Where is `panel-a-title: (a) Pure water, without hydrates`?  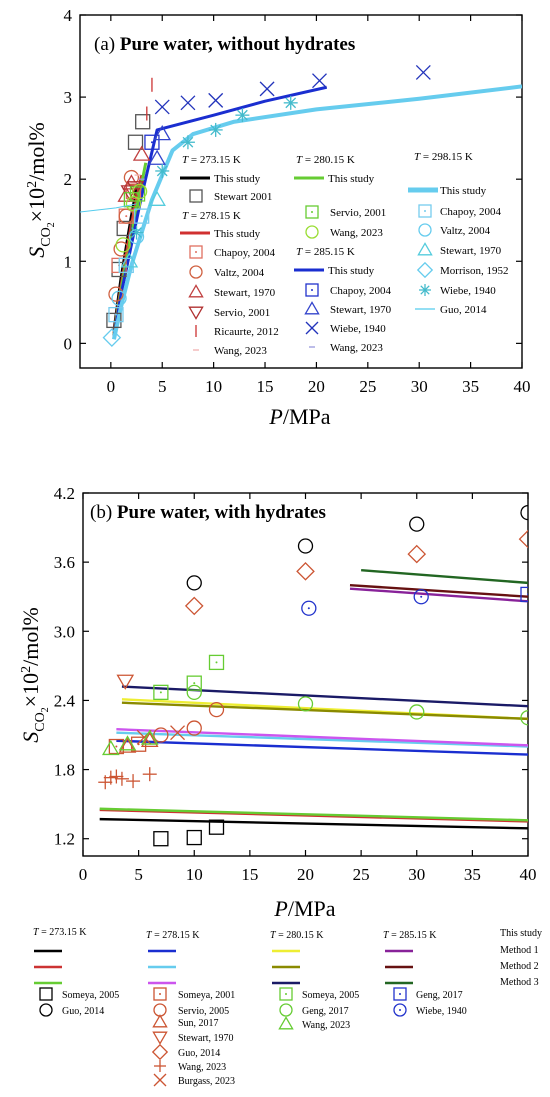 panel-a-title: (a) Pure water, without hydrates is located at coordinates (224, 44).